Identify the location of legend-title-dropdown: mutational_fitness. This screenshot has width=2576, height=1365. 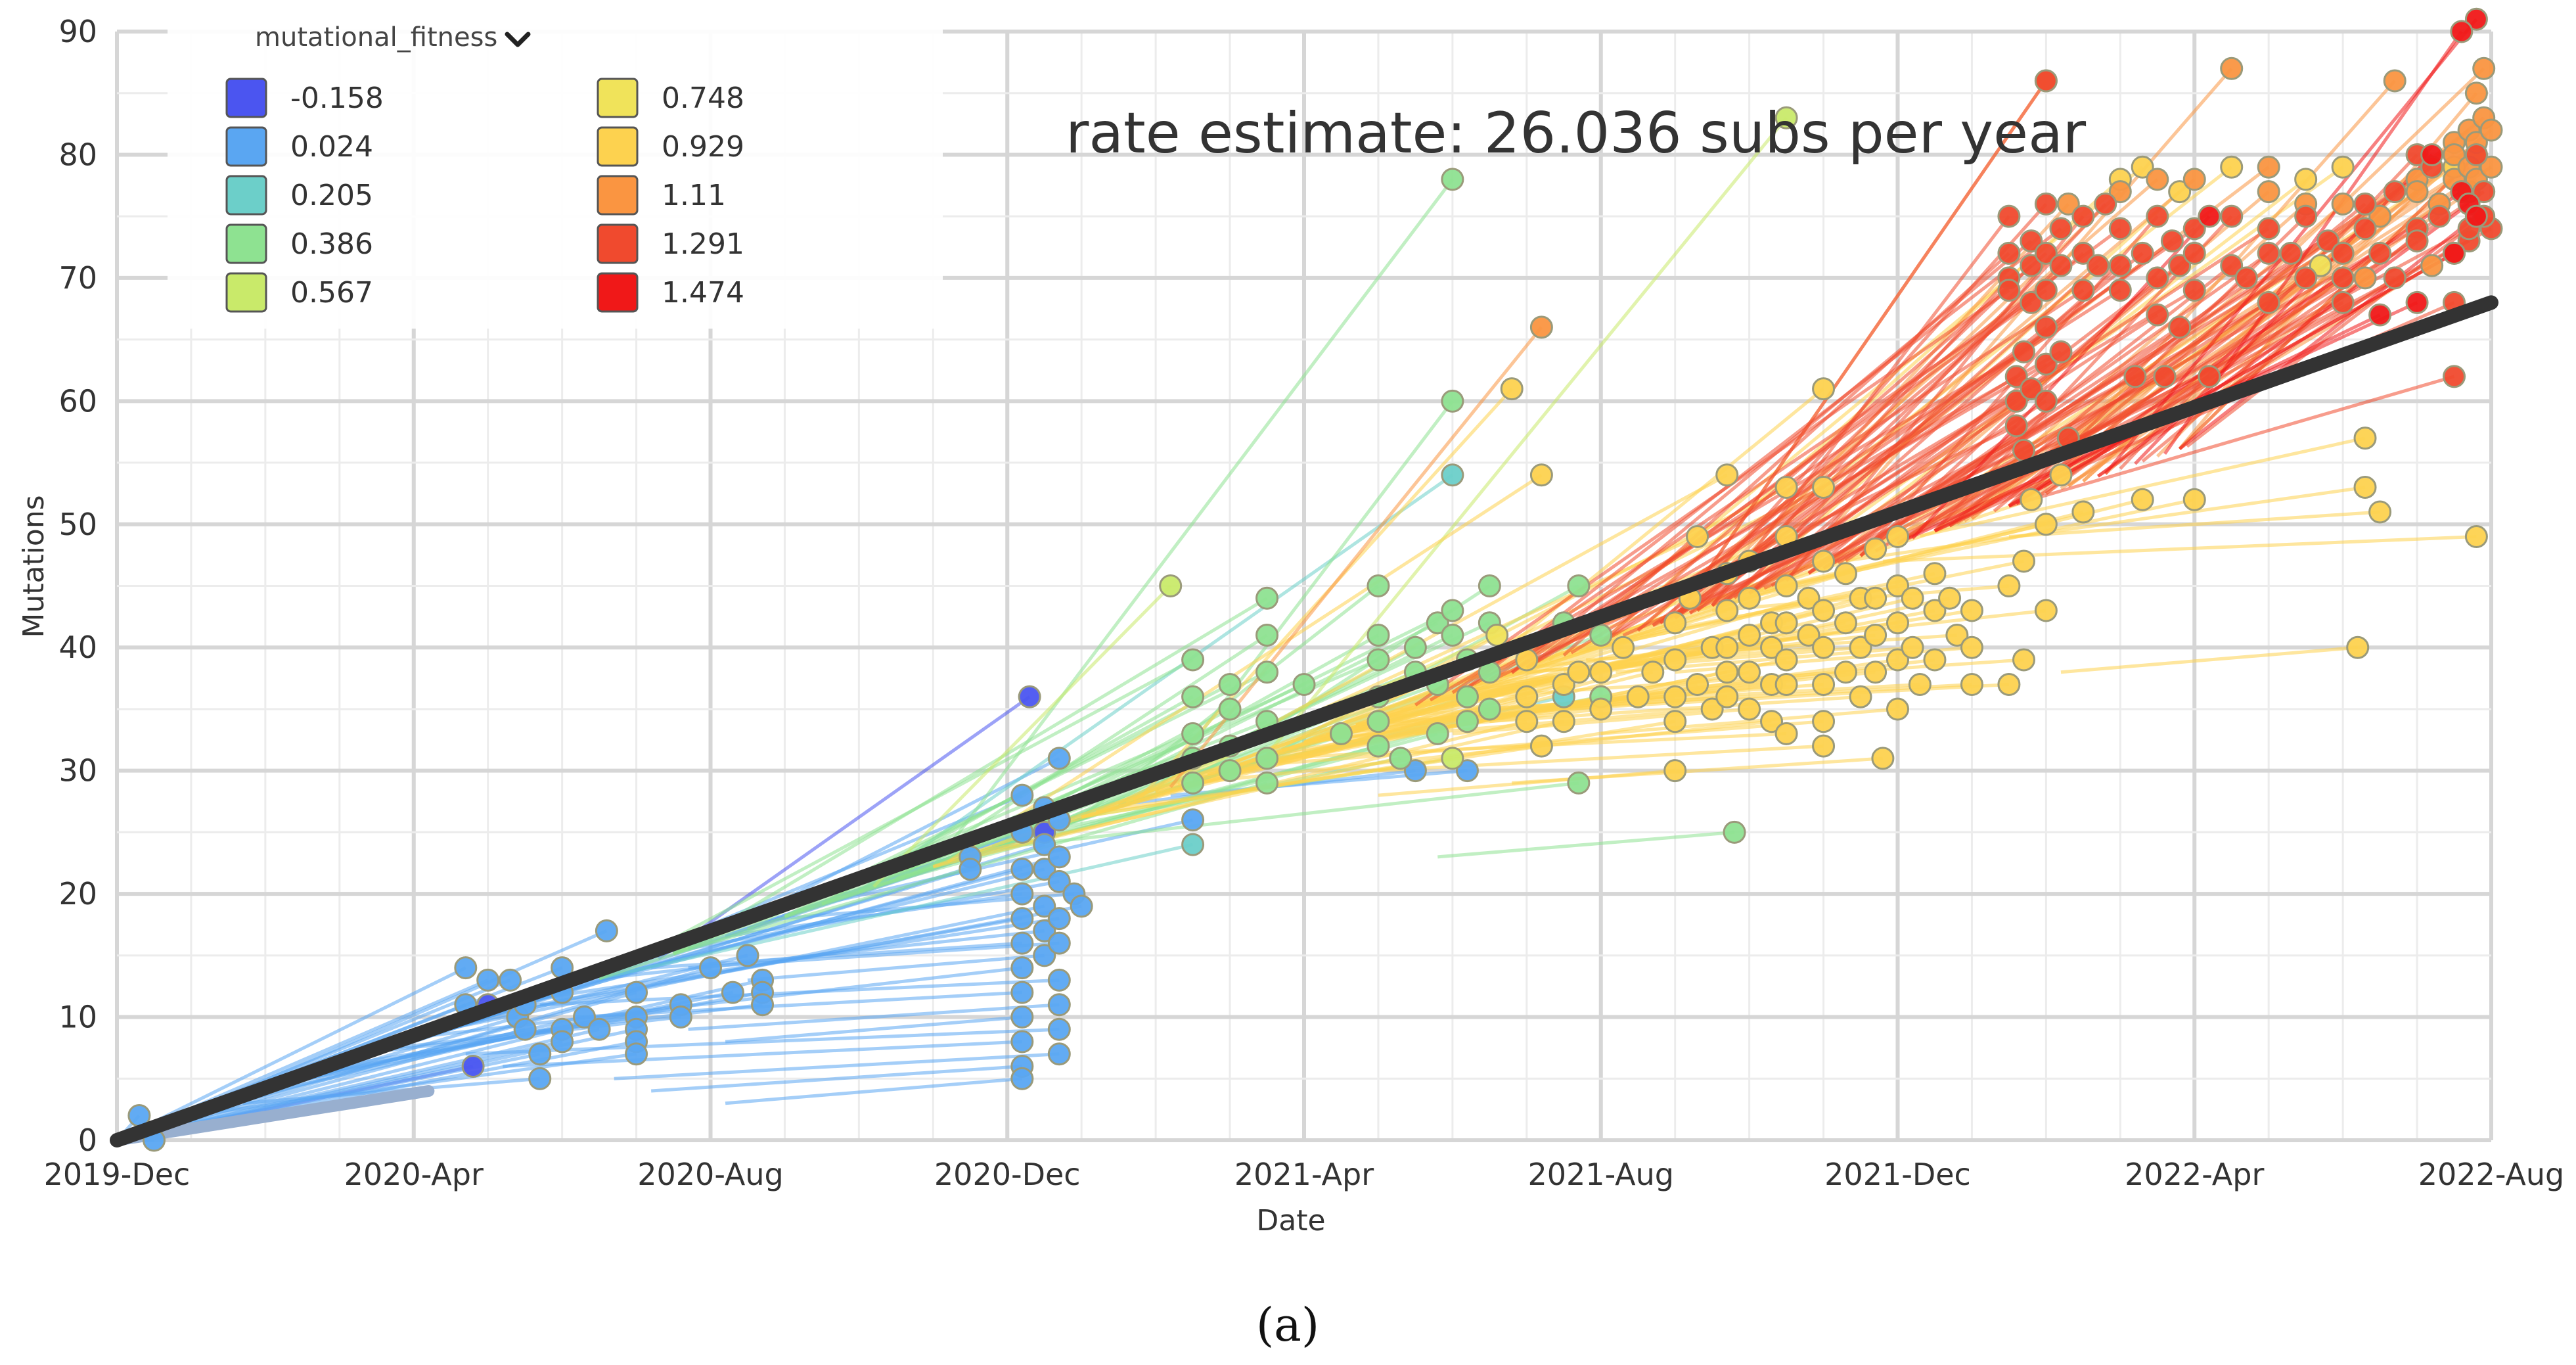
(393, 37).